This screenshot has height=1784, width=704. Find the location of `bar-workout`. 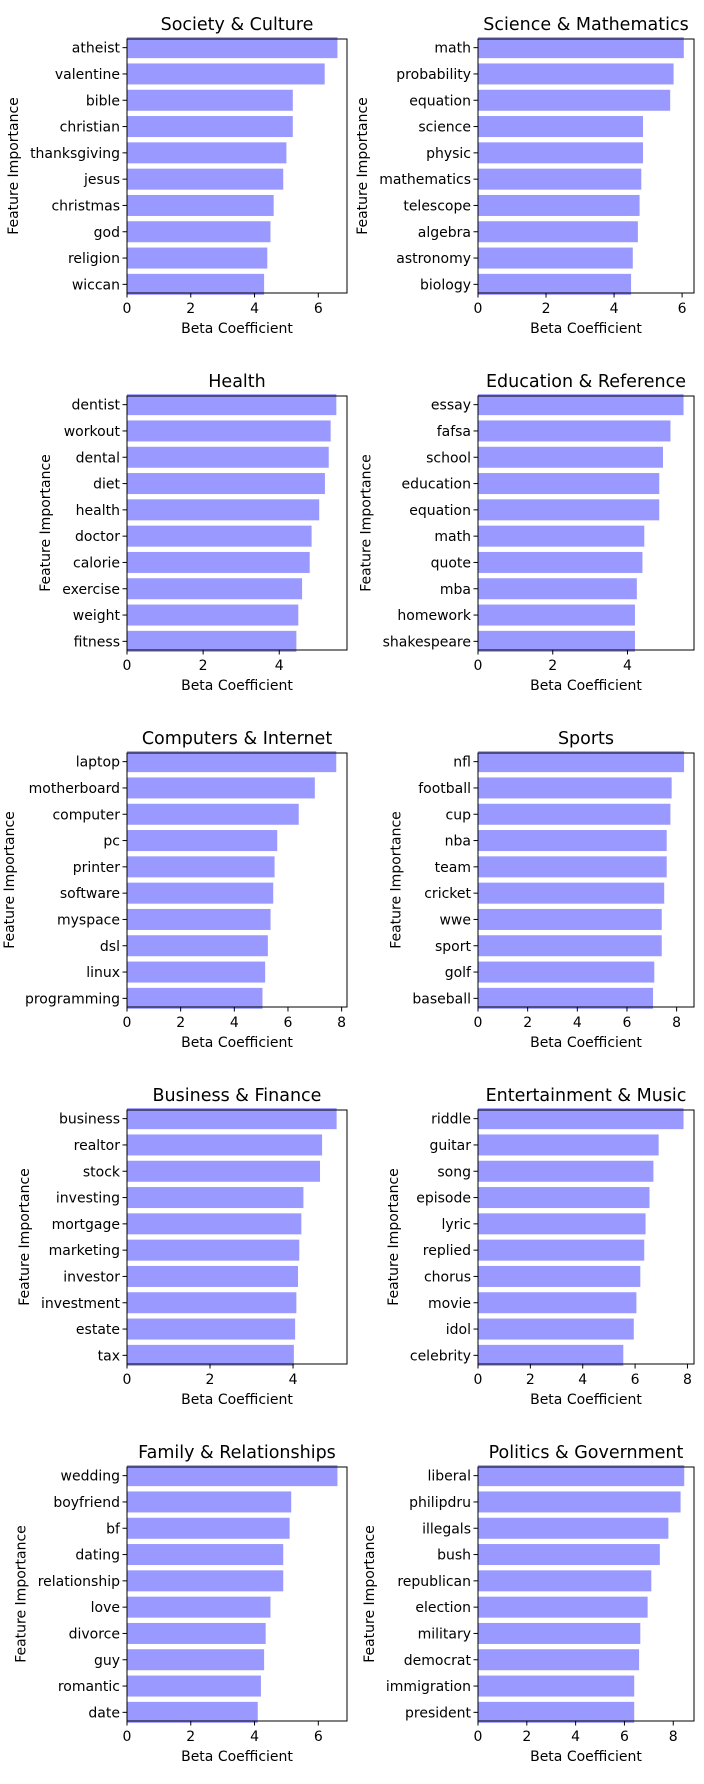

bar-workout is located at coordinates (229, 431).